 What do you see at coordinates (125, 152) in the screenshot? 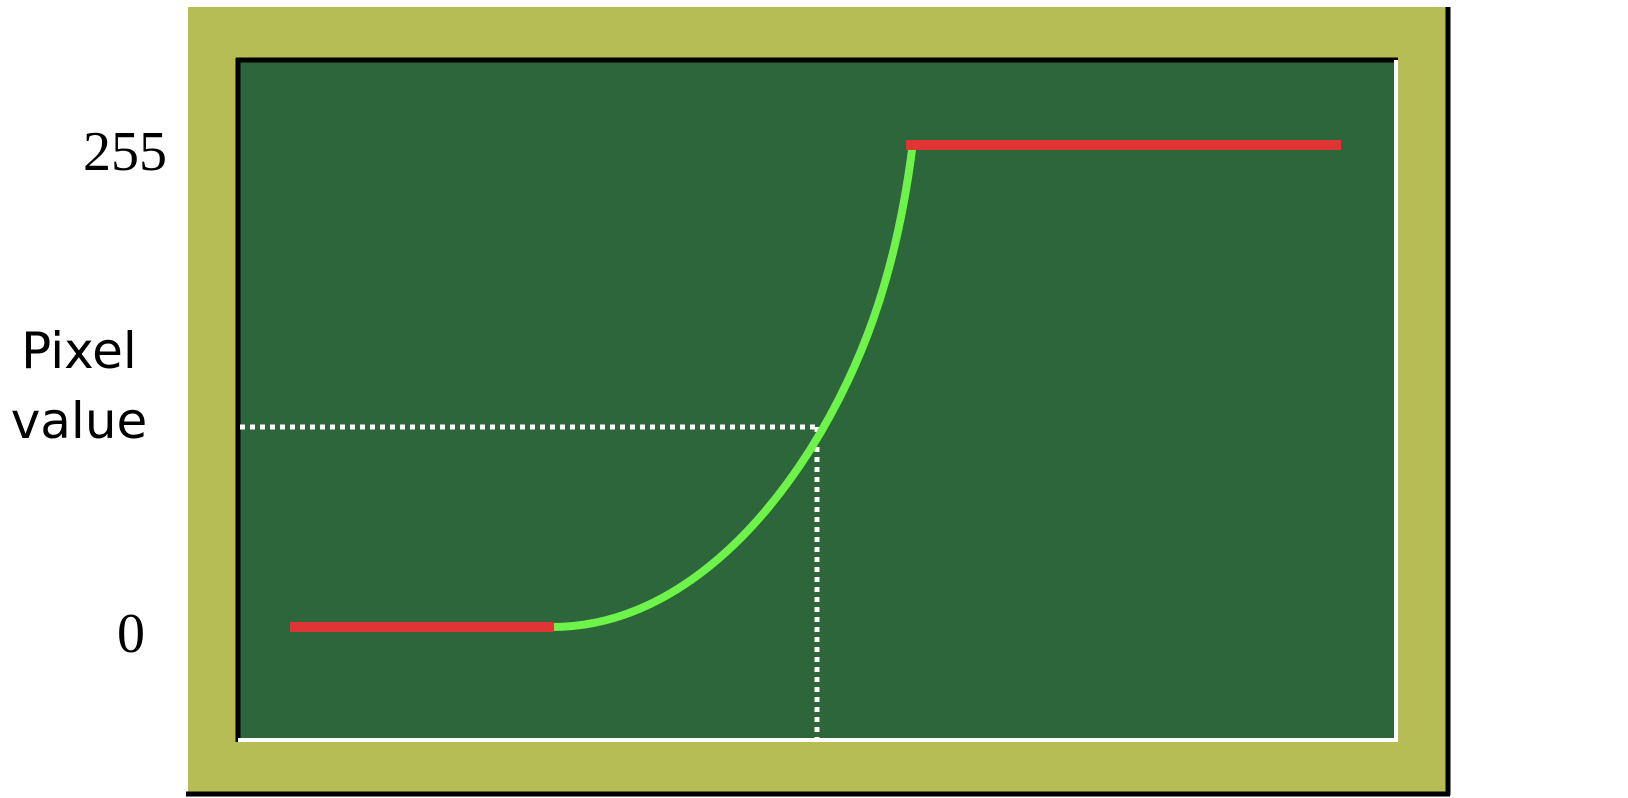
I see `y-tick-255: 255` at bounding box center [125, 152].